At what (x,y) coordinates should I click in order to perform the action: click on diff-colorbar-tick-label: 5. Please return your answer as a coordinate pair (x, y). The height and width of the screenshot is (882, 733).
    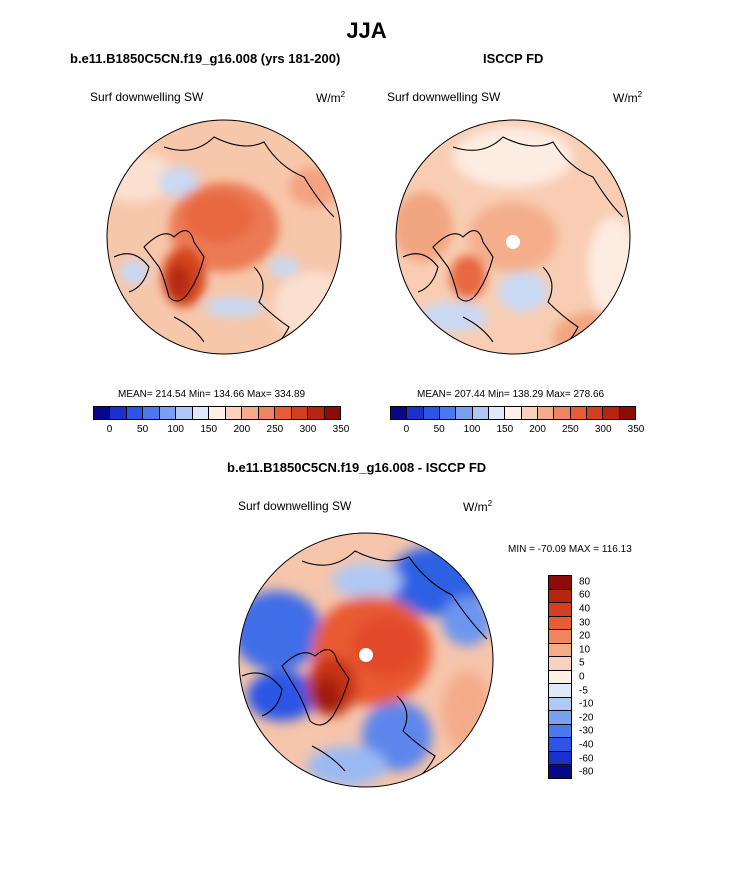
    Looking at the image, I should click on (582, 663).